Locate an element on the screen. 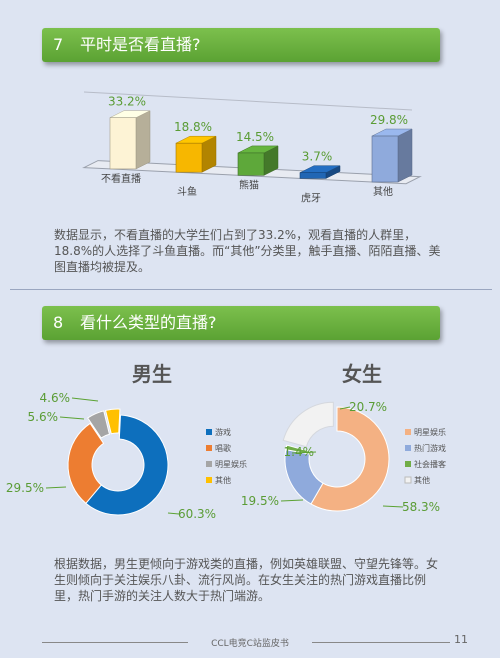 The image size is (500, 658). section-title: 平时是否看直播? is located at coordinates (140, 44).